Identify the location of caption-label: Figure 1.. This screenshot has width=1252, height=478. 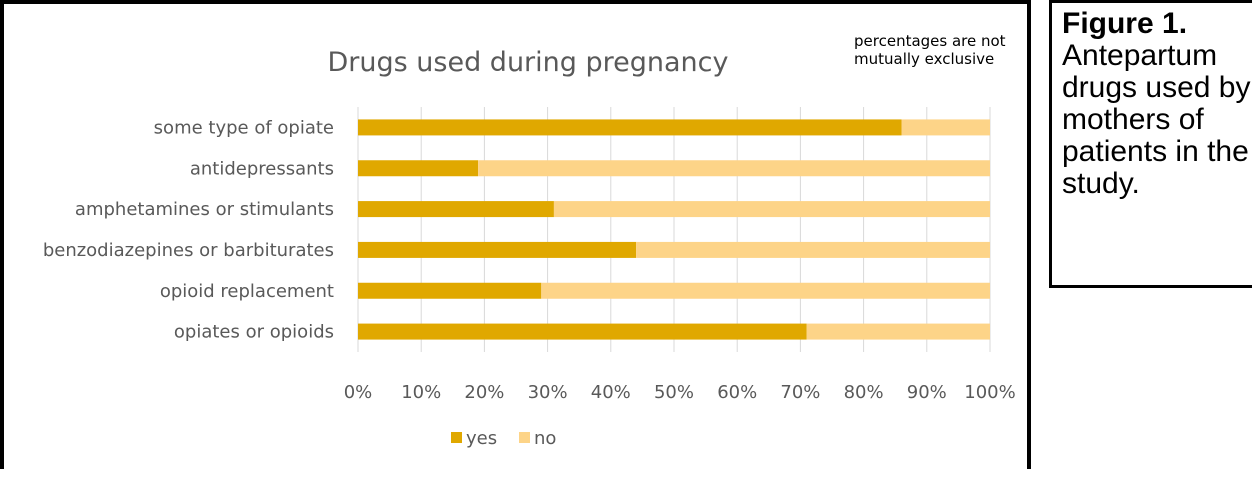
(1125, 23).